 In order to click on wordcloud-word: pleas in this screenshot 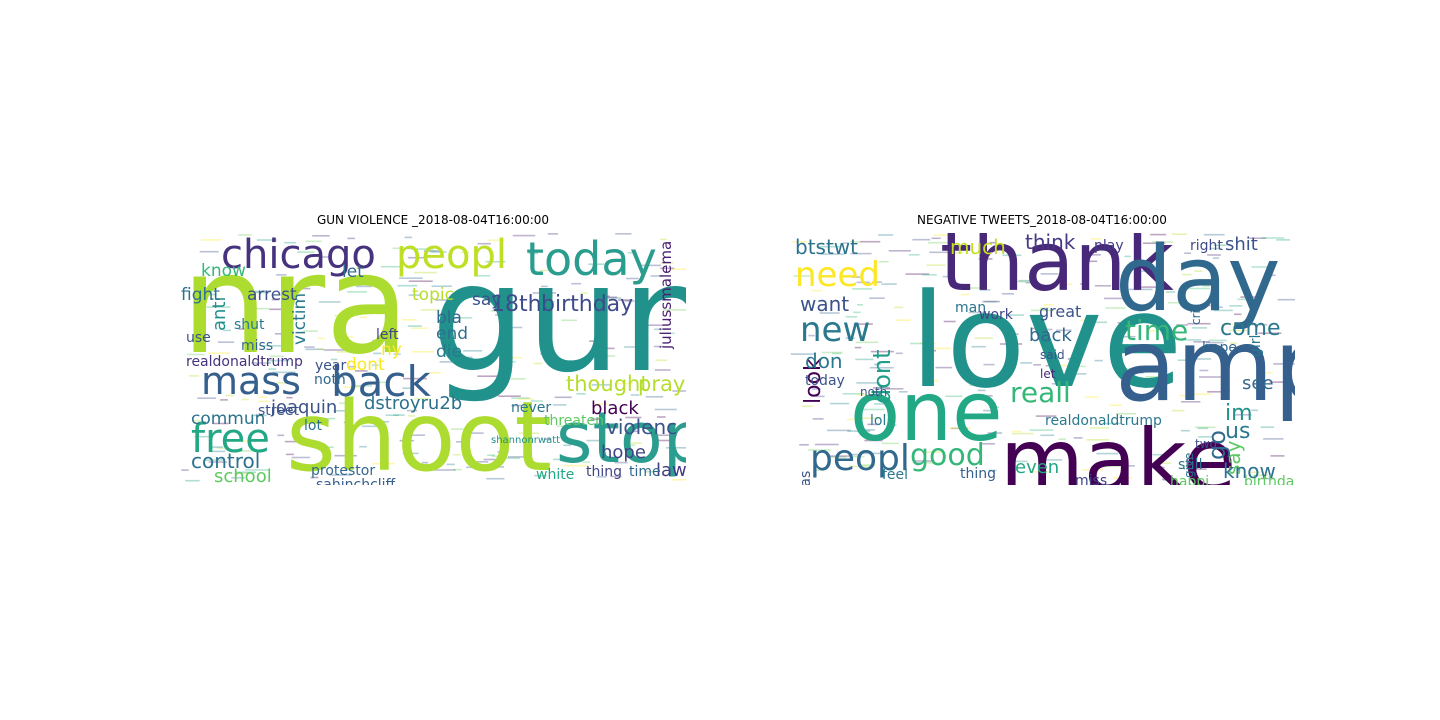, I will do `click(806, 478)`.